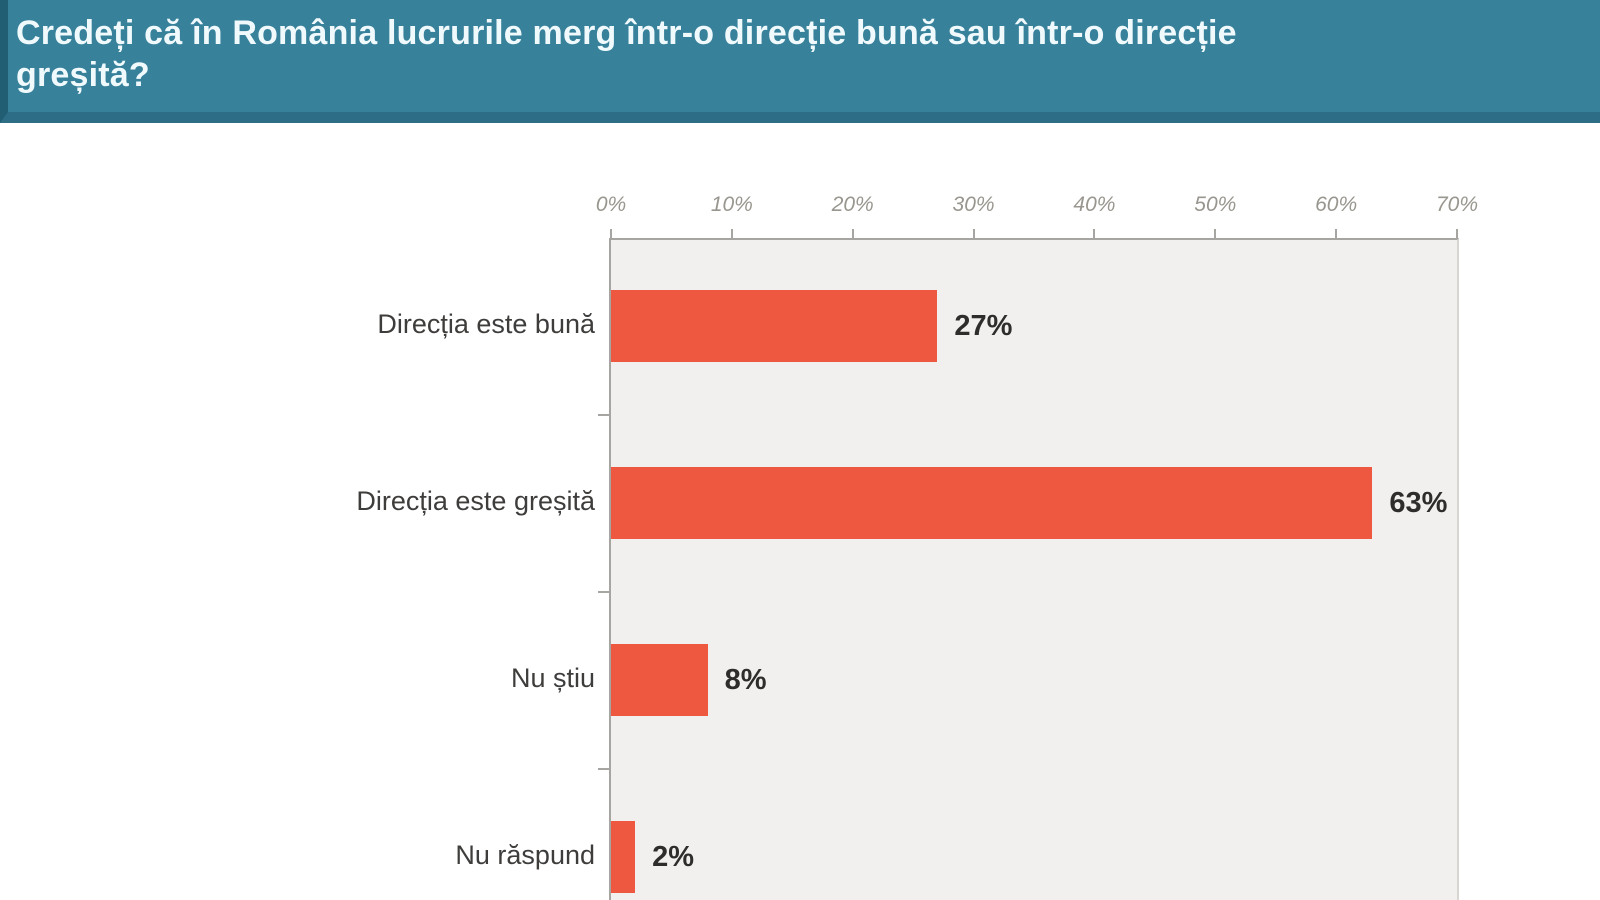  Describe the element at coordinates (1215, 204) in the screenshot. I see `x-axis-tick-label: 50%` at that location.